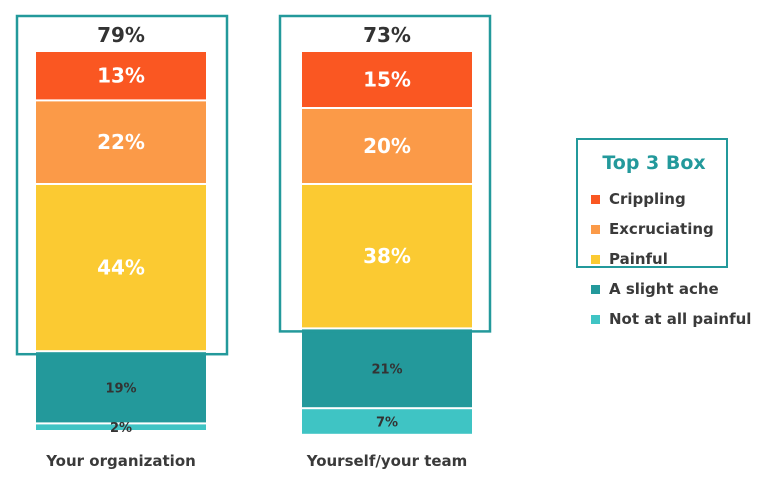 This screenshot has height=485, width=763. I want to click on data-label: 15%, so click(387, 80).